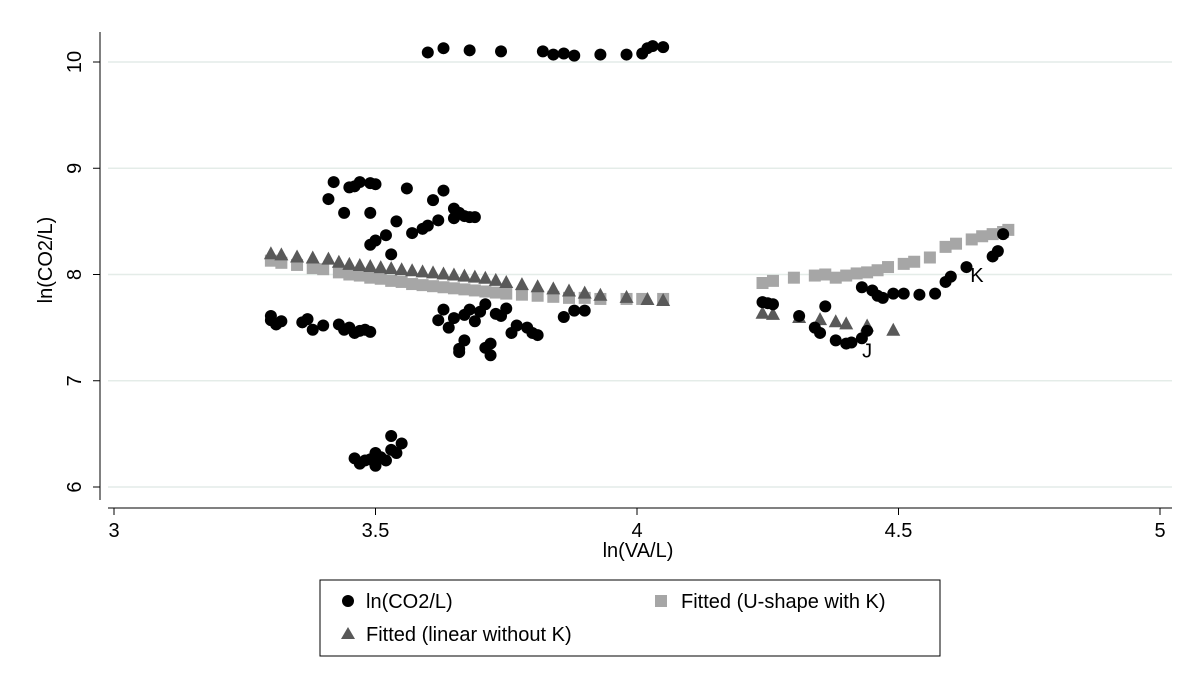  I want to click on x-tick-label: 4.5, so click(899, 531).